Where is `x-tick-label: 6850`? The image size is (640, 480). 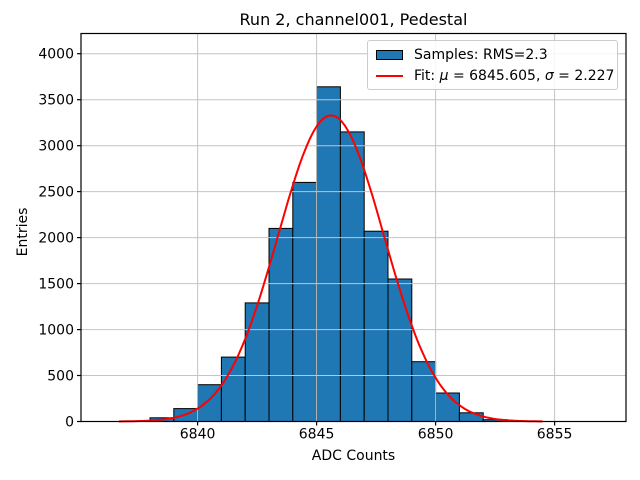
x-tick-label: 6850 is located at coordinates (436, 435).